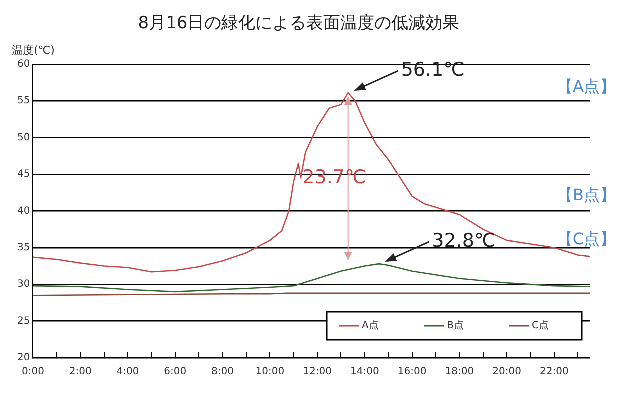 Image resolution: width=626 pixels, height=400 pixels. Describe the element at coordinates (33, 372) in the screenshot. I see `x-tick-label: 0:00` at that location.